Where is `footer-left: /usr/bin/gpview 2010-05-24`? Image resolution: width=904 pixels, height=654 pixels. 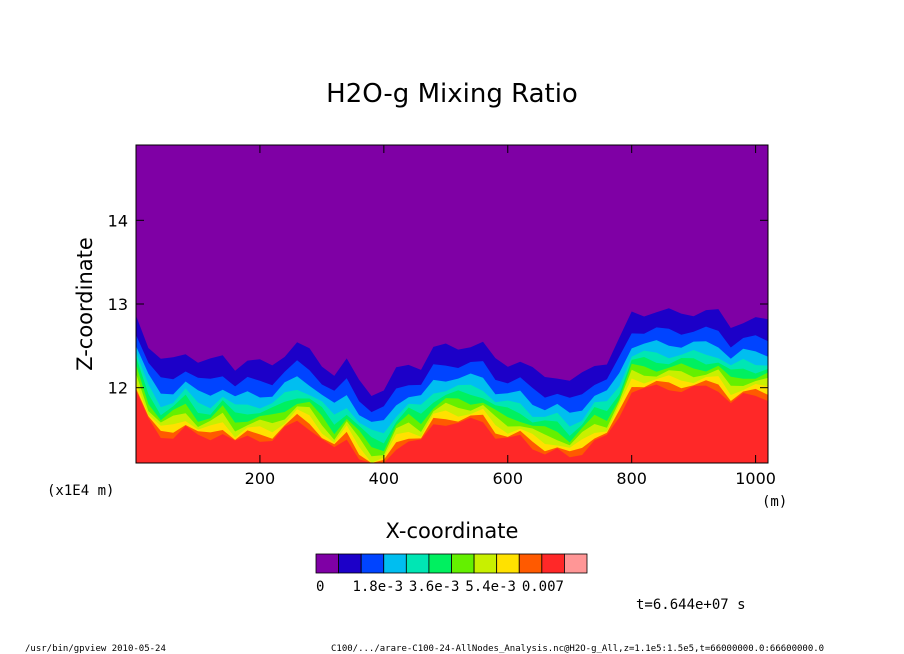
footer-left: /usr/bin/gpview 2010-05-24 is located at coordinates (95, 649).